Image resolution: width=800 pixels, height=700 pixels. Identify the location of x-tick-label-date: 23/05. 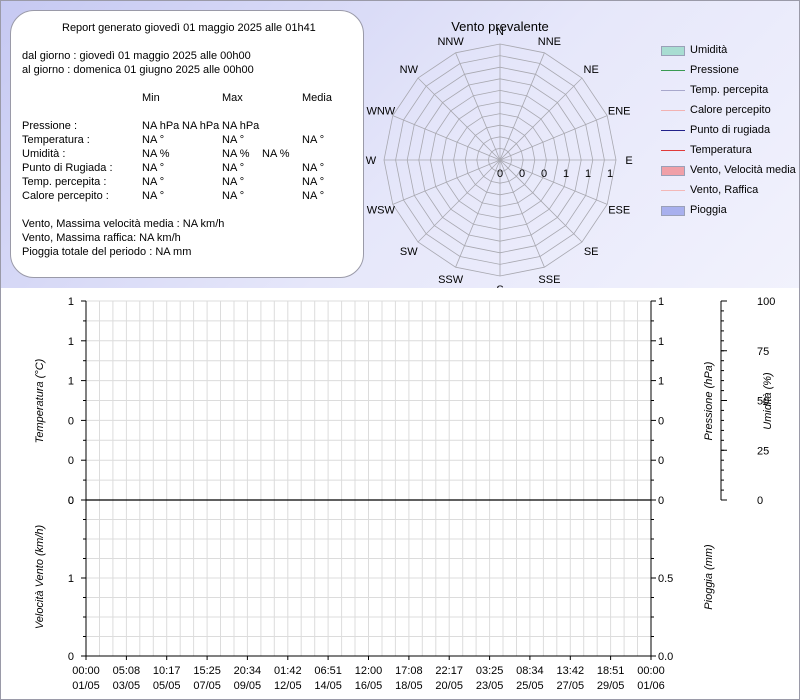
(490, 686).